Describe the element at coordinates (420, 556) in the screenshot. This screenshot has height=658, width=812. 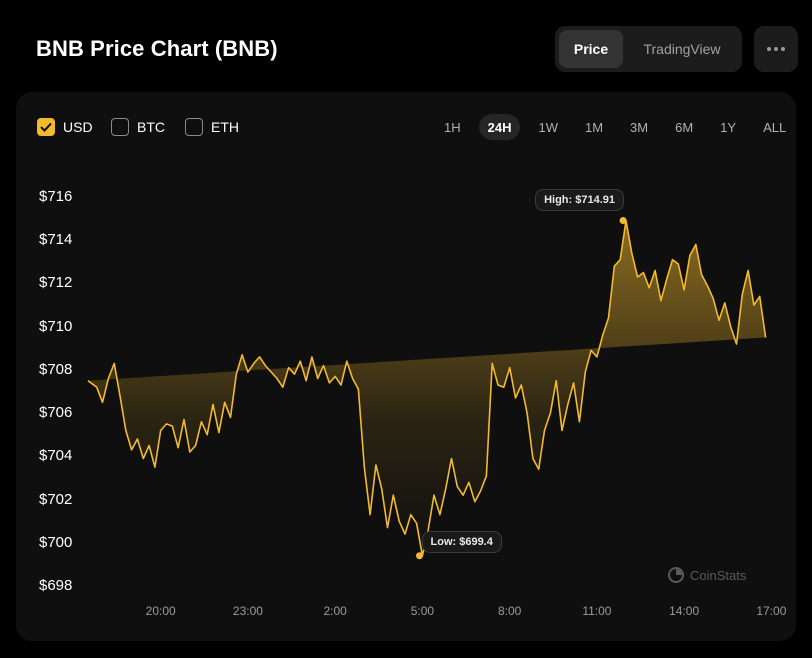
I see `low-point-marker` at that location.